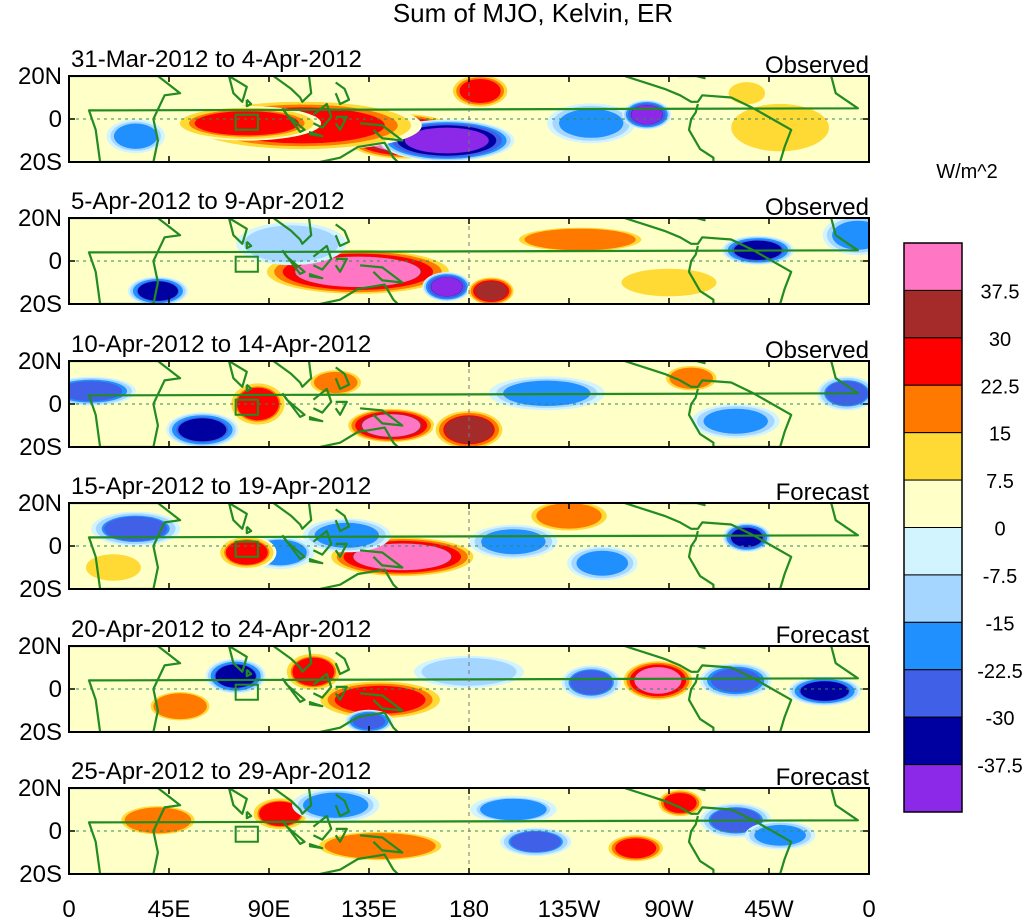 This screenshot has height=921, width=1031. Describe the element at coordinates (221, 629) in the screenshot. I see `panel-period: 20-Apr-2012 to 24-Apr-2012` at that location.